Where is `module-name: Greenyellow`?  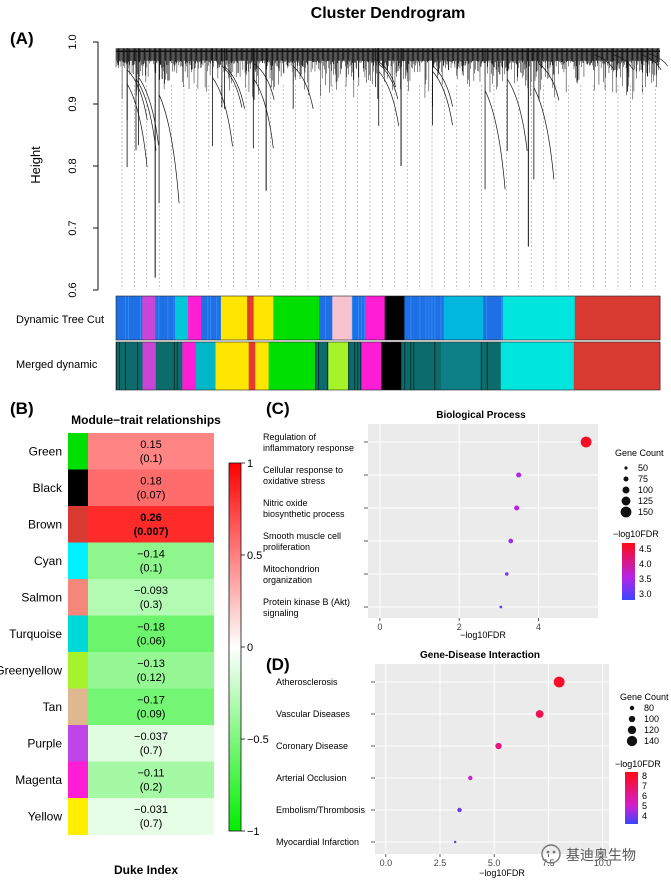 module-name: Greenyellow is located at coordinates (31, 670).